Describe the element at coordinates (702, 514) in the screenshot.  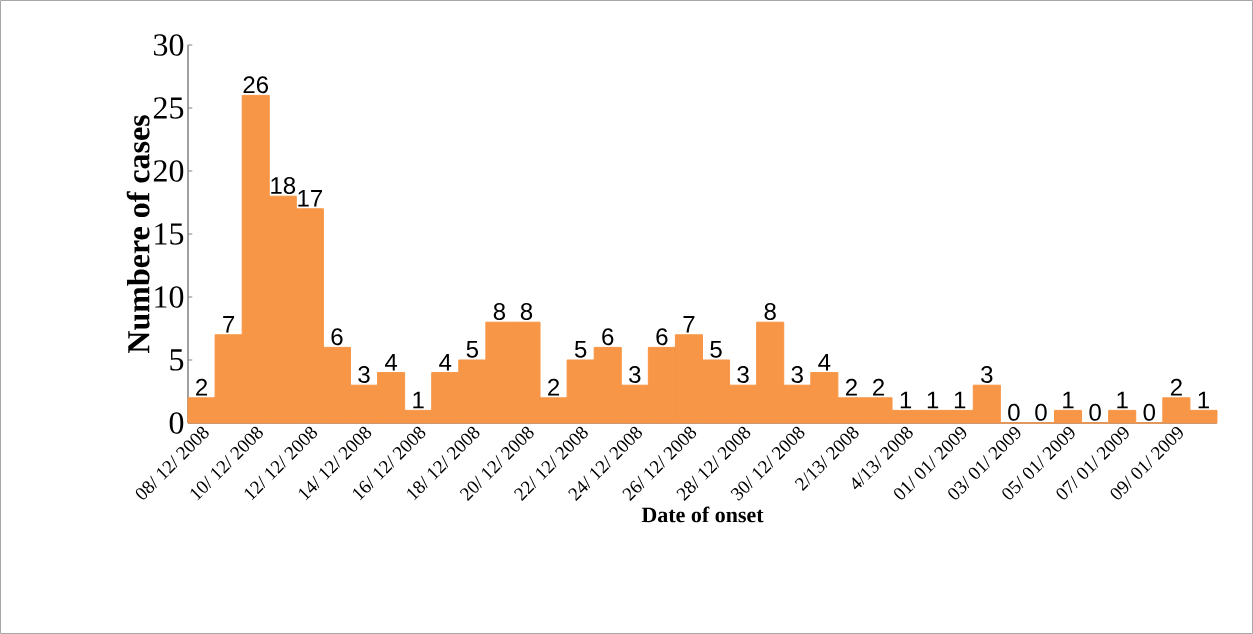
I see `x-axis-title: Date of onset` at that location.